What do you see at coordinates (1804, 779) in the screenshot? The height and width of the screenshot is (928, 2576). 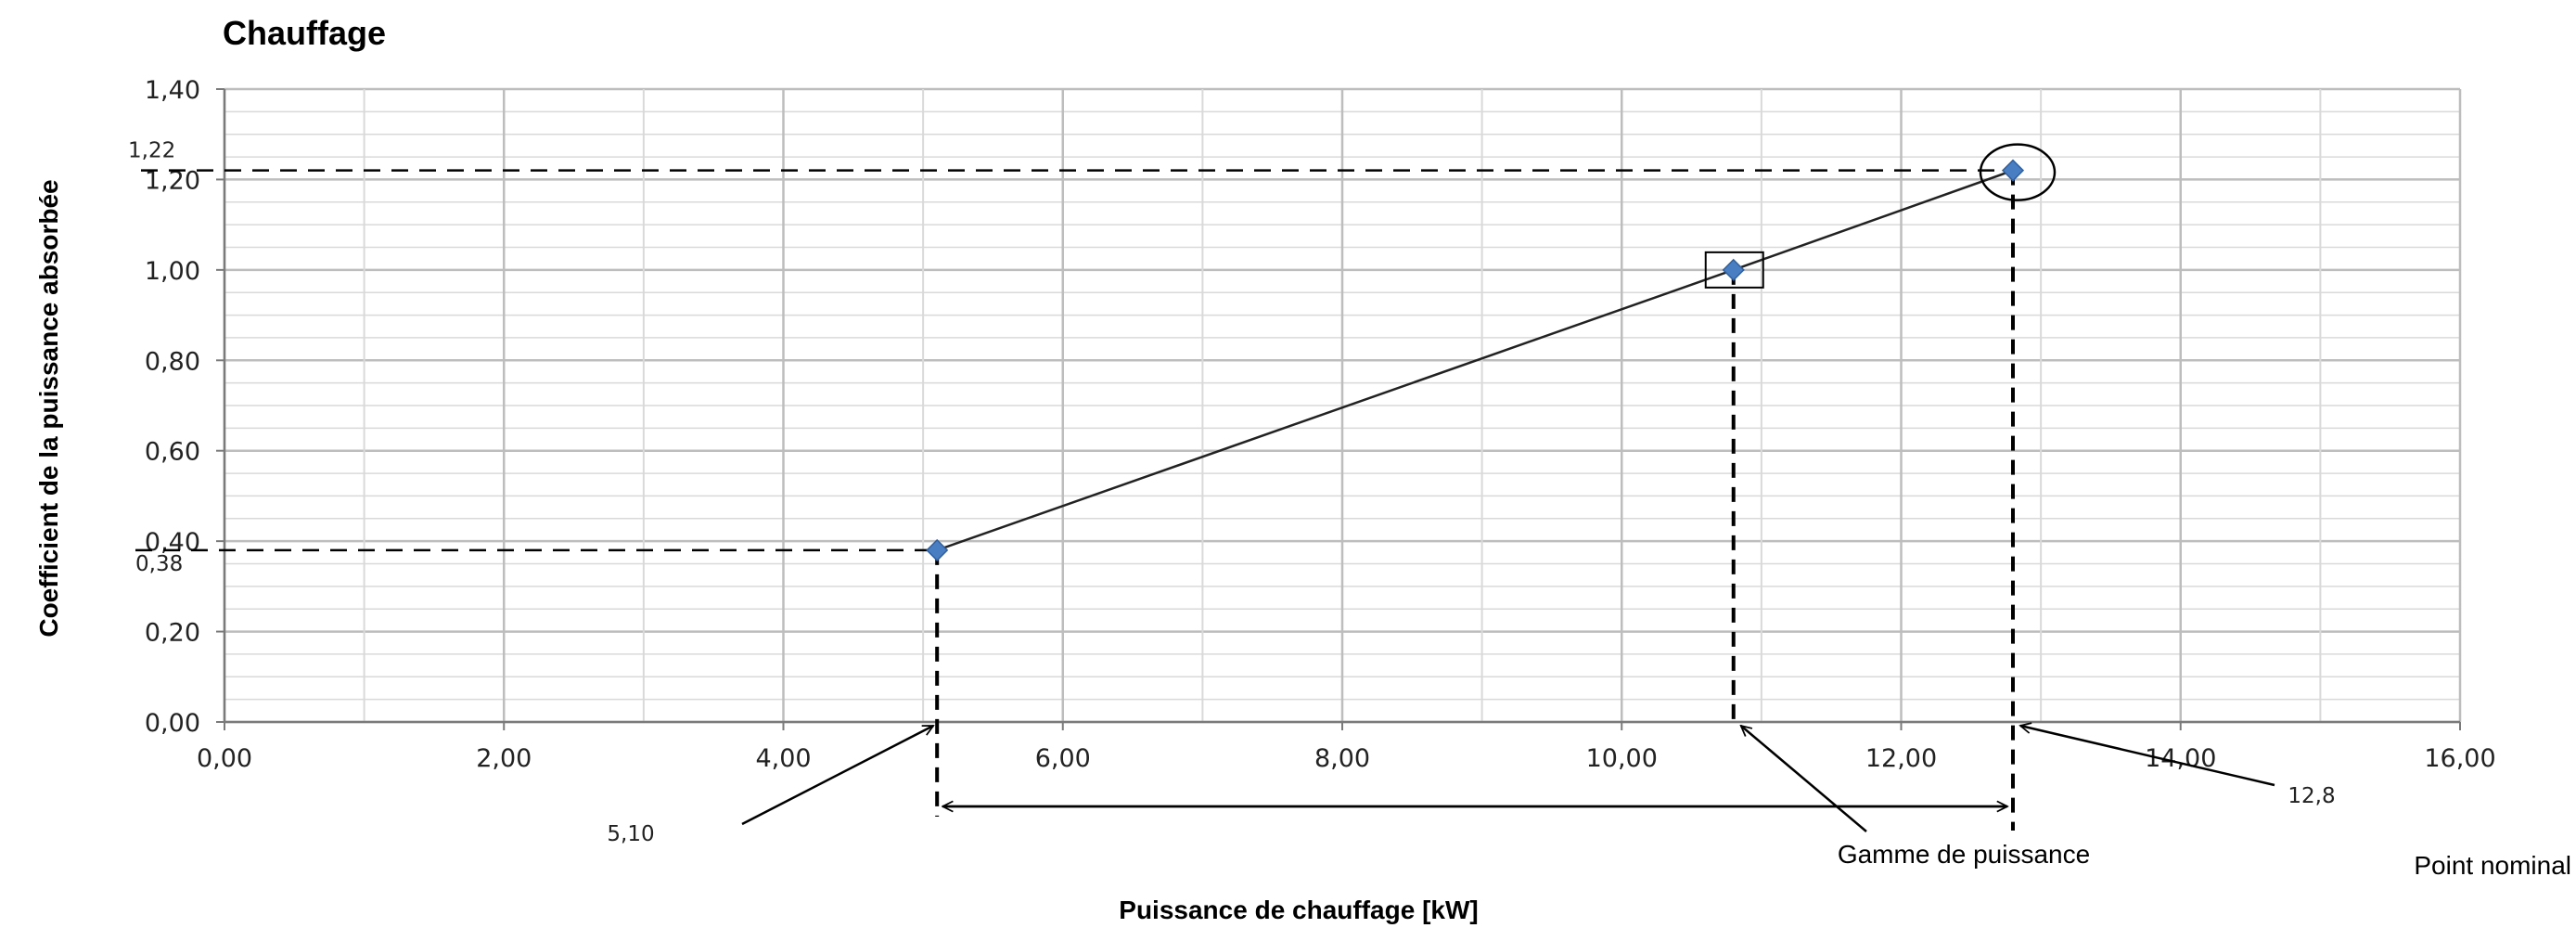 I see `mid-arrow` at bounding box center [1804, 779].